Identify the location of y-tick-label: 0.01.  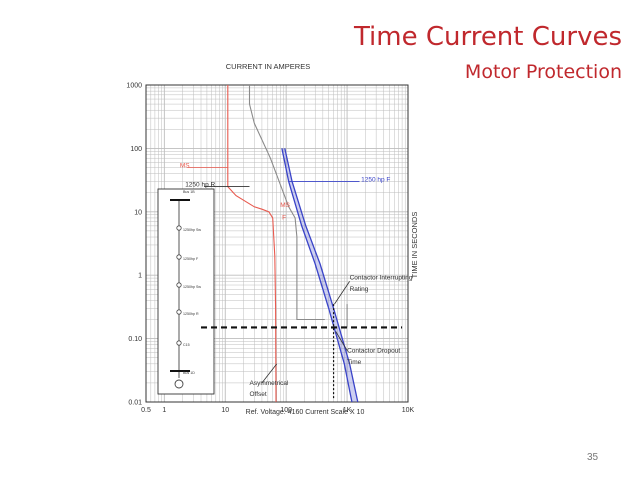
(135, 403).